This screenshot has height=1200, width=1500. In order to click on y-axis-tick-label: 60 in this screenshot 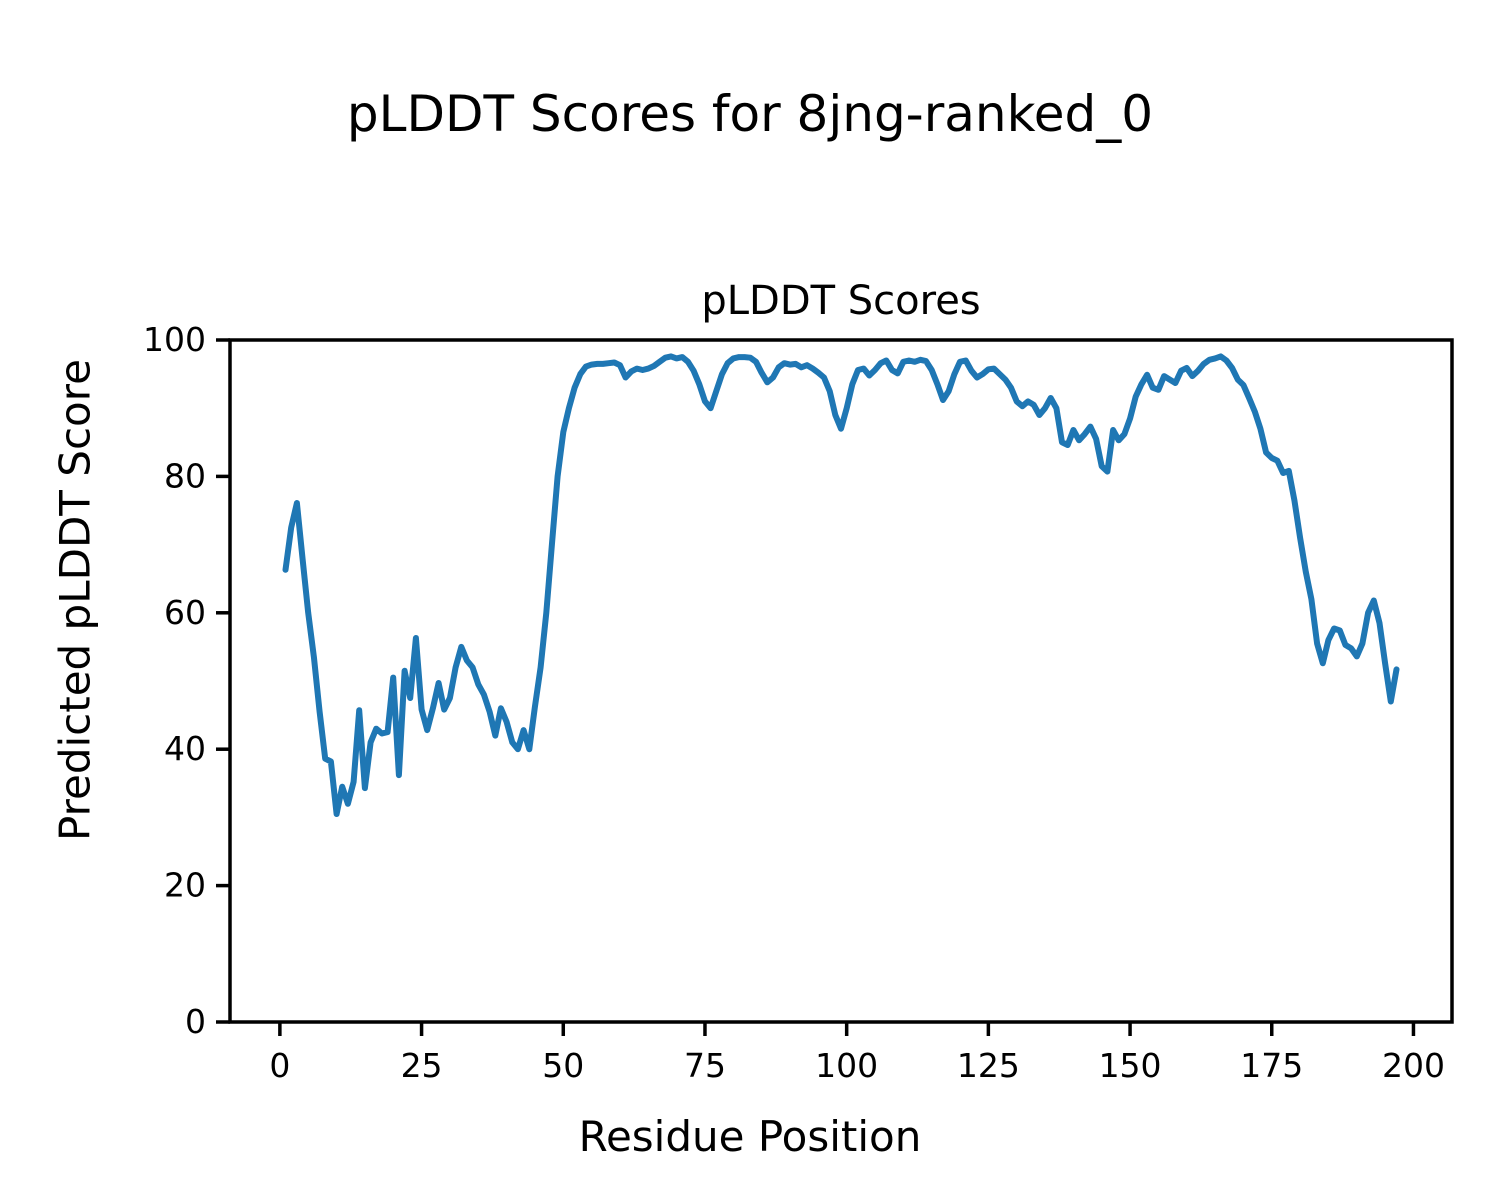, I will do `click(185, 612)`.